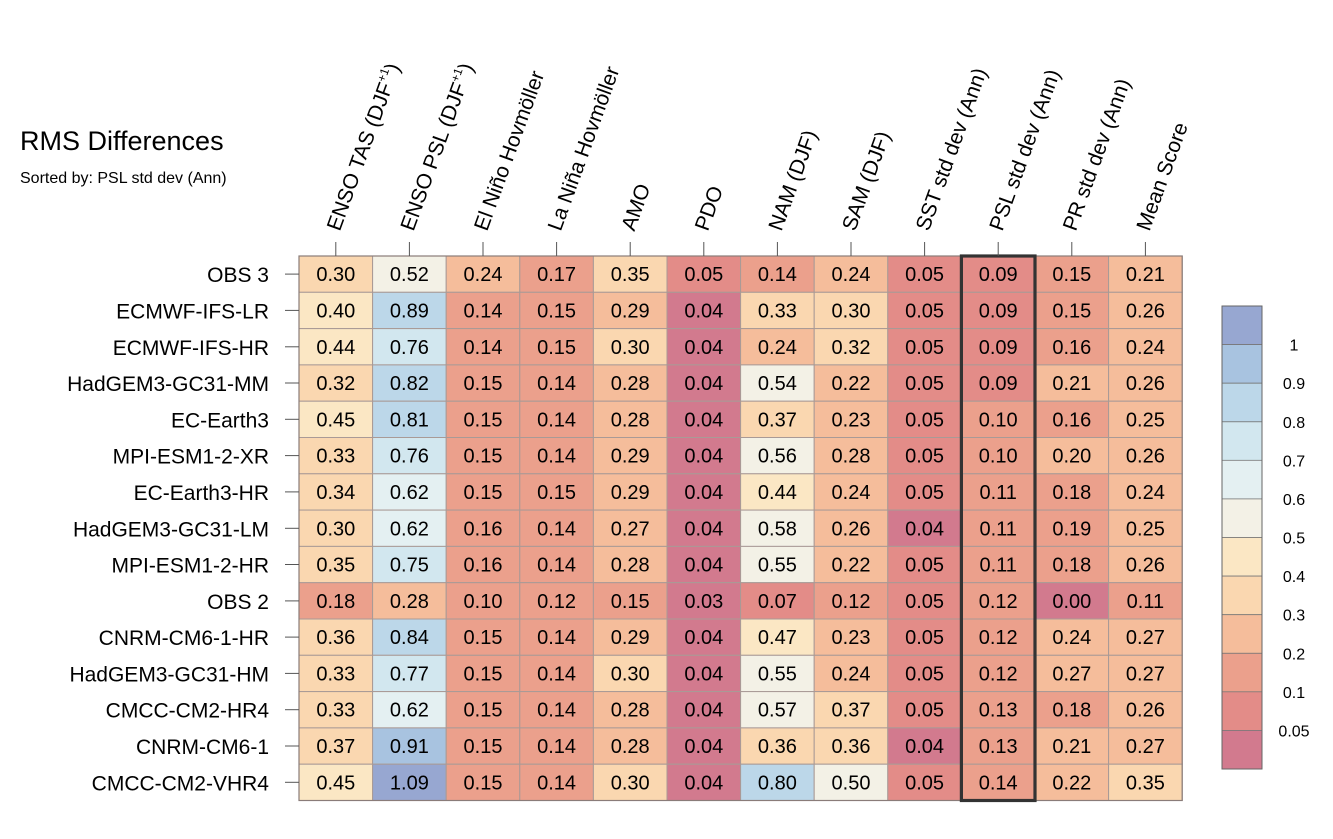 This screenshot has height=839, width=1333. I want to click on cell-value: 0.76, so click(409, 457).